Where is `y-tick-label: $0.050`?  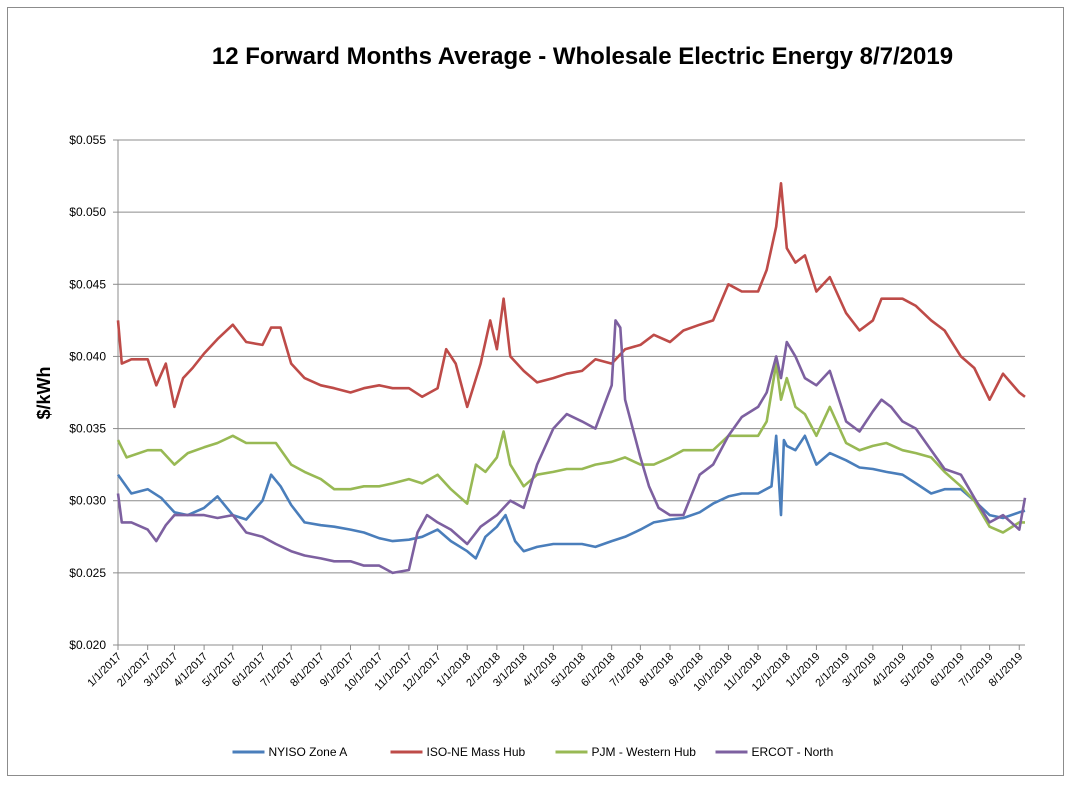
y-tick-label: $0.050 is located at coordinates (87, 212).